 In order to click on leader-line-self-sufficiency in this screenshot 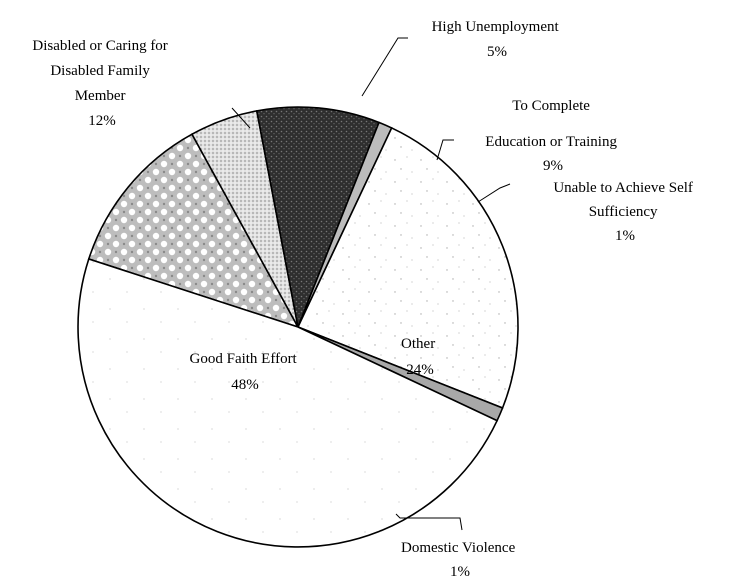, I will do `click(494, 193)`.